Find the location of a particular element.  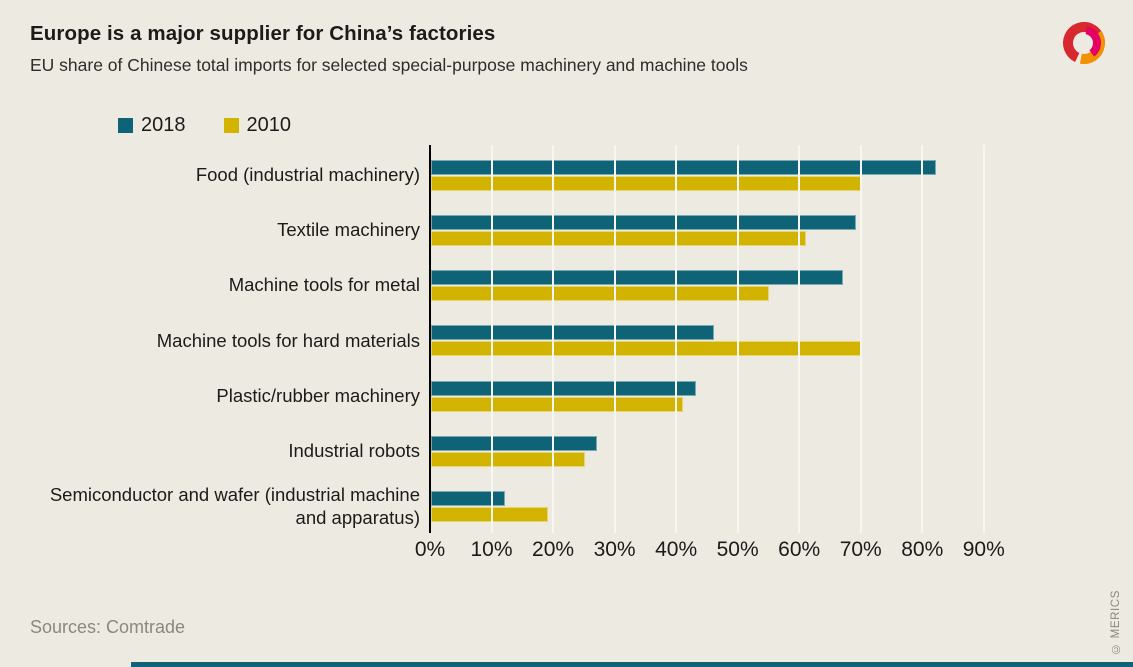

sources-label: Sources: Comtrade is located at coordinates (108, 627).